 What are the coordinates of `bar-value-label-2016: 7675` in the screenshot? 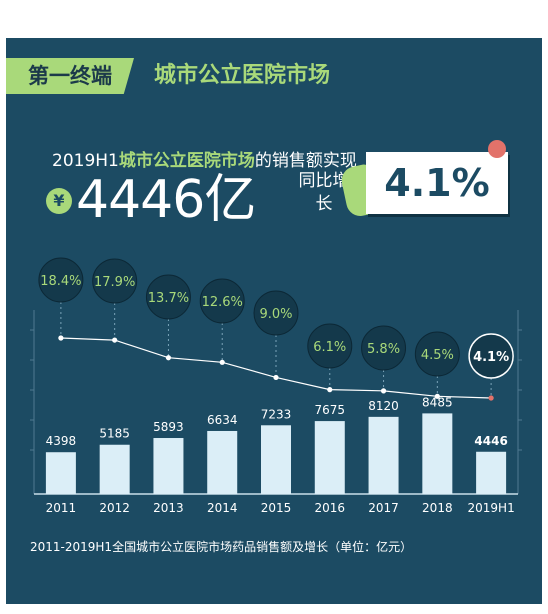 It's located at (330, 410).